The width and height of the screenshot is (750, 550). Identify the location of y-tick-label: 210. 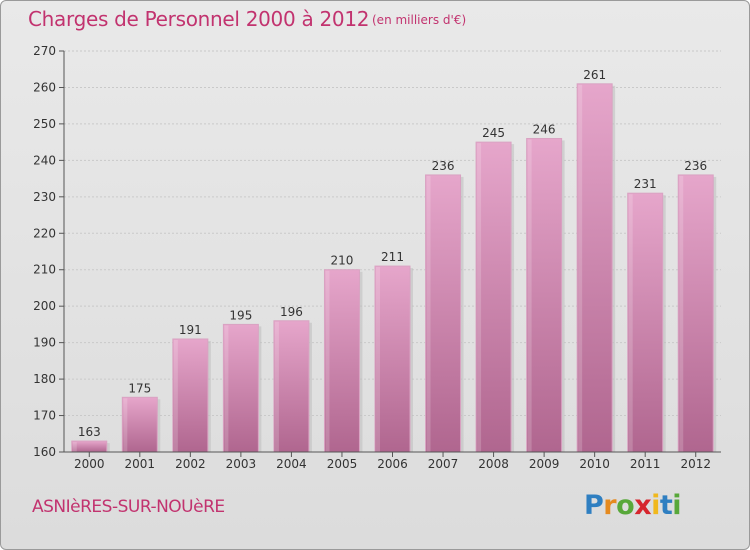
(44, 270).